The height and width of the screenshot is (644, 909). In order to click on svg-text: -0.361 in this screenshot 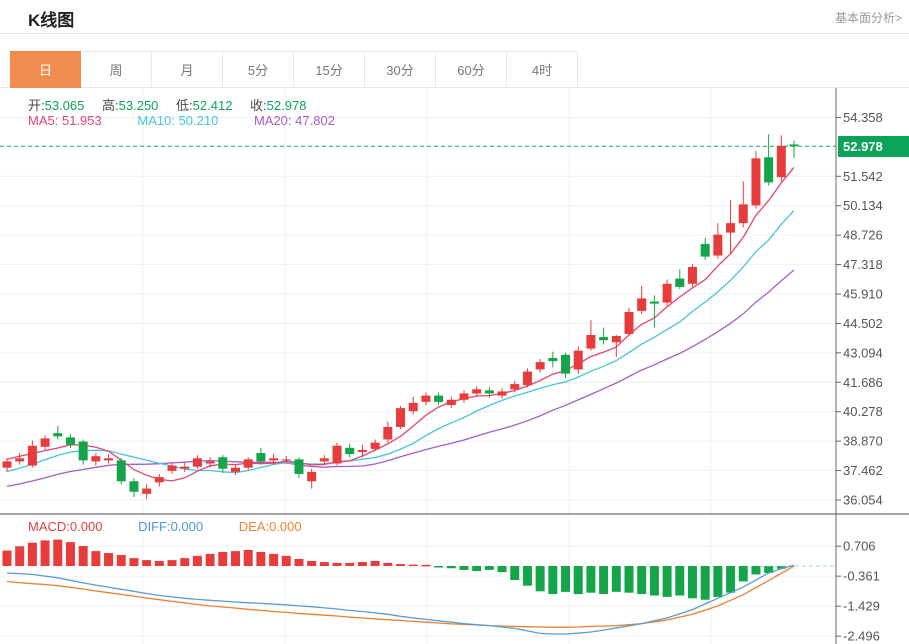, I will do `click(861, 576)`.